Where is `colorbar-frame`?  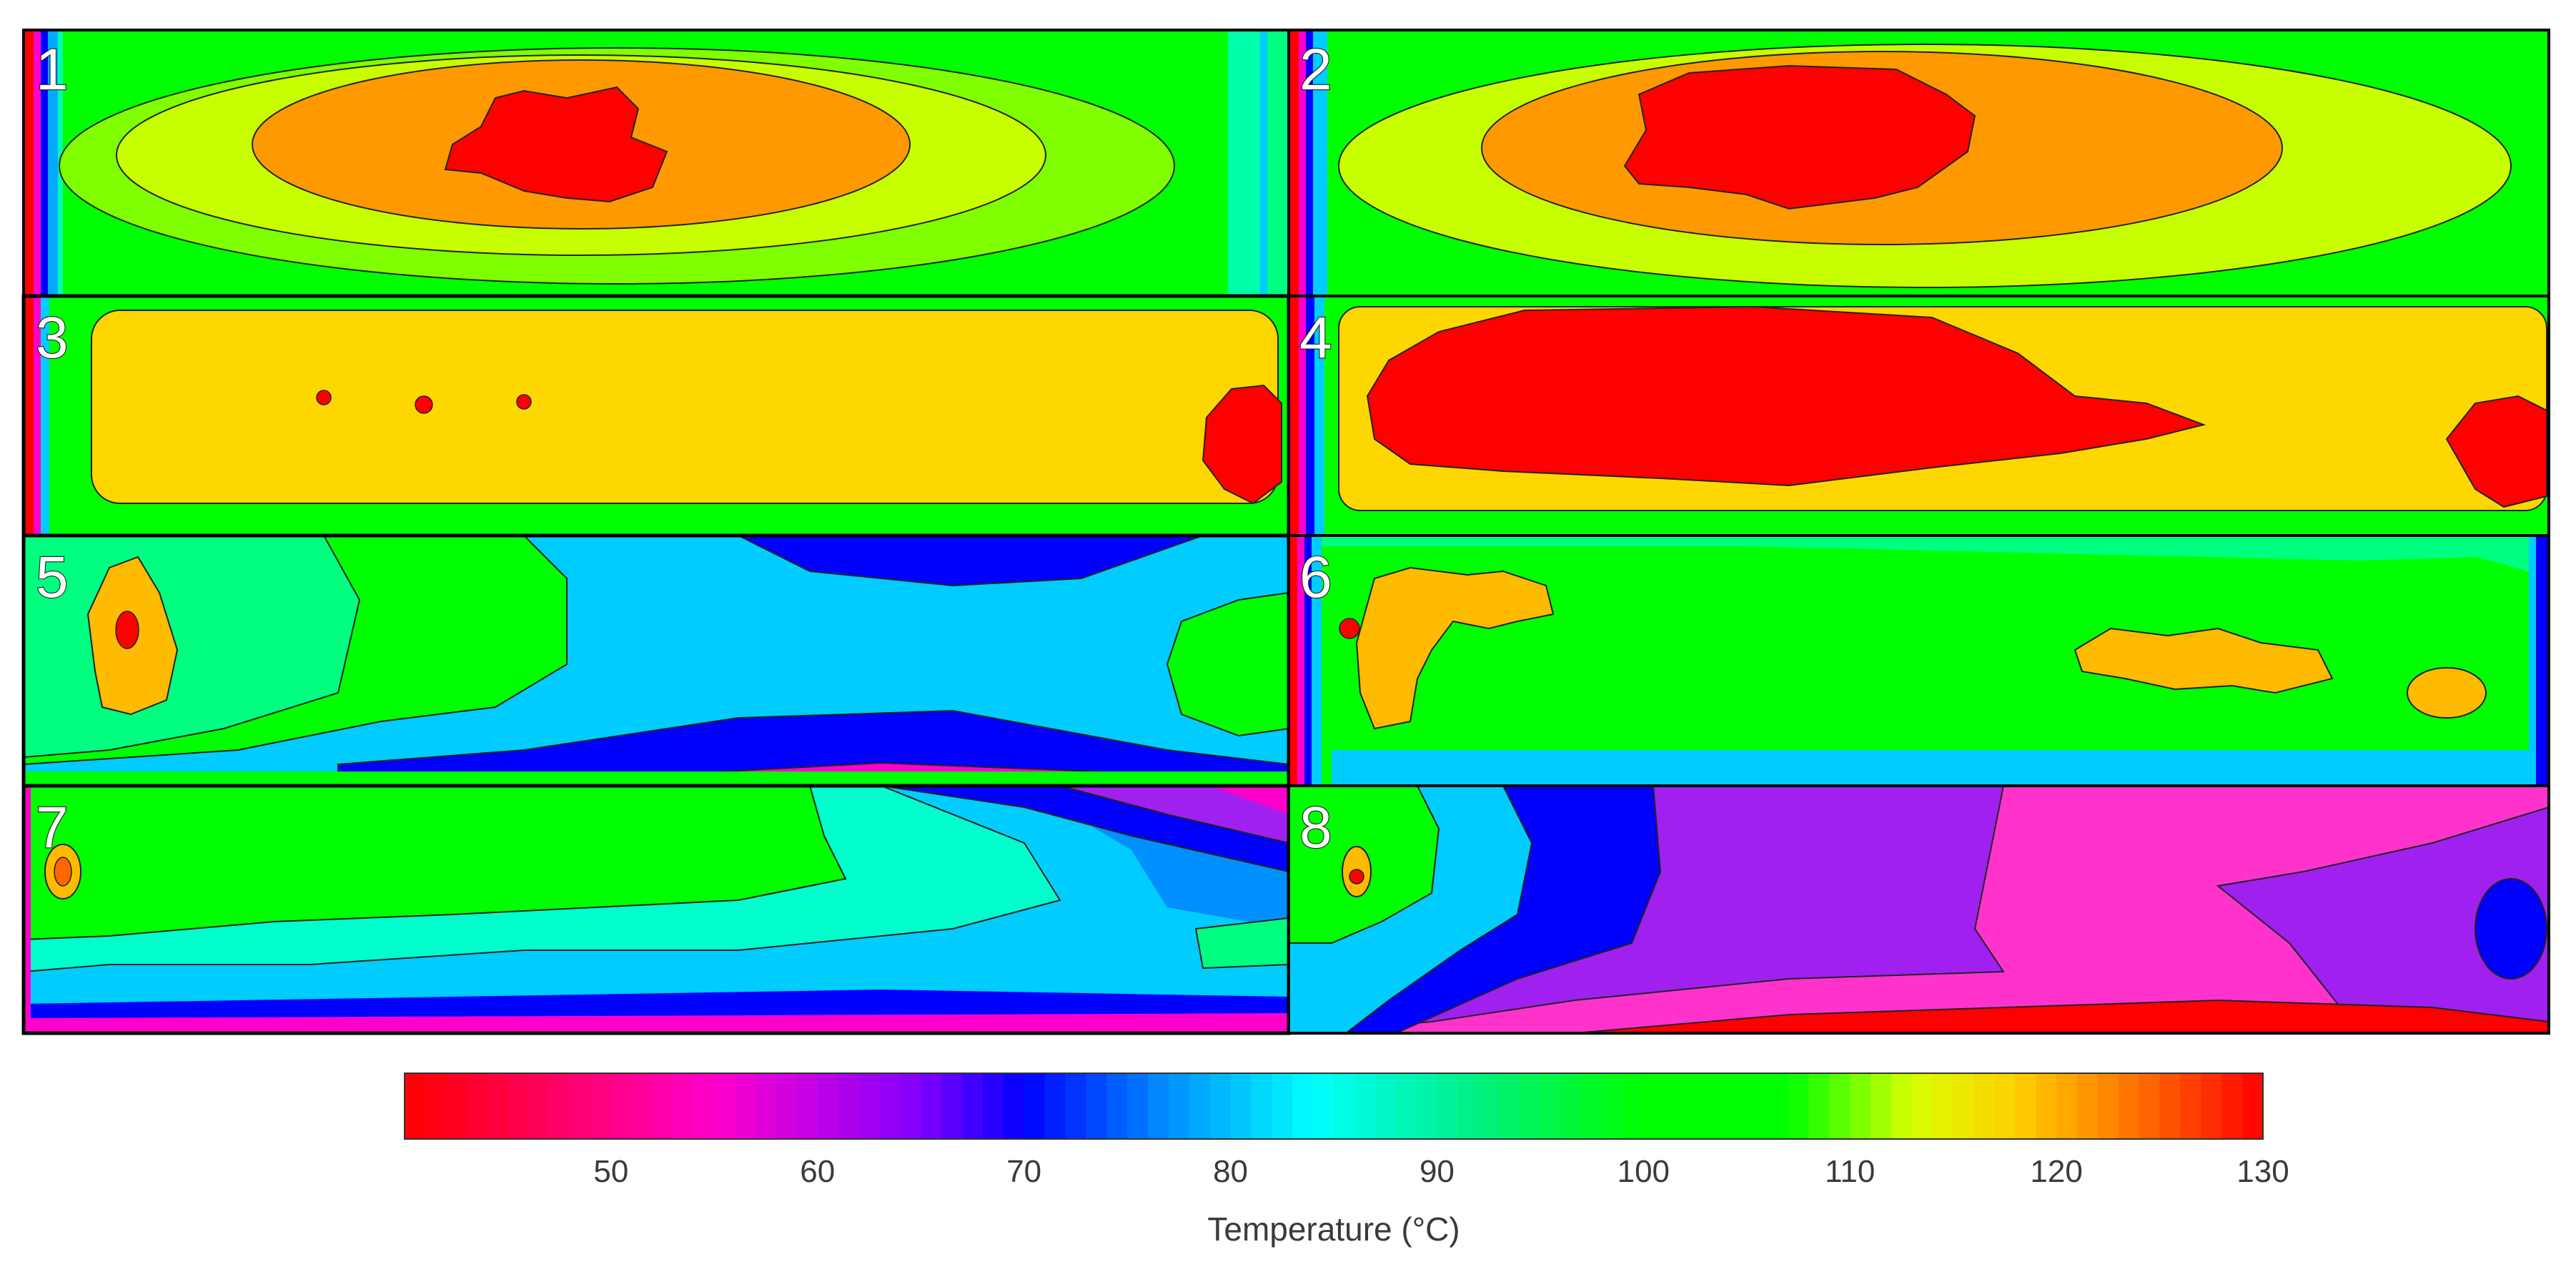
colorbar-frame is located at coordinates (1334, 1106).